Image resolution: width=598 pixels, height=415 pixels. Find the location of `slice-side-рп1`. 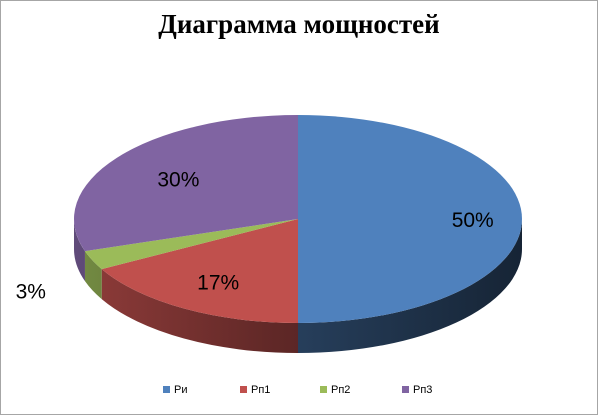

slice-side-рп1 is located at coordinates (199, 311).